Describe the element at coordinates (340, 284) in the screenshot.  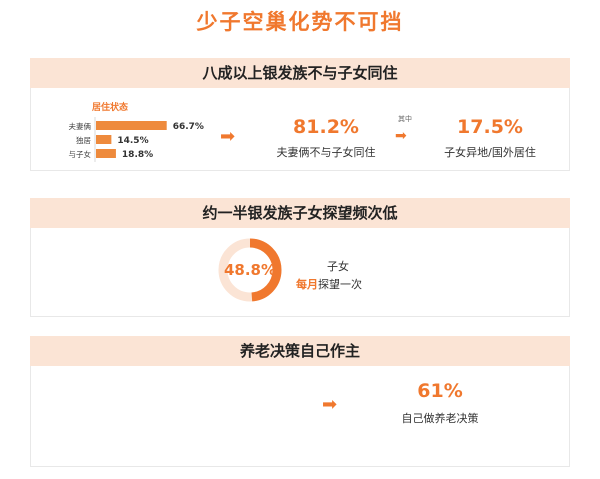
I see `visit-rest: 探望一次` at that location.